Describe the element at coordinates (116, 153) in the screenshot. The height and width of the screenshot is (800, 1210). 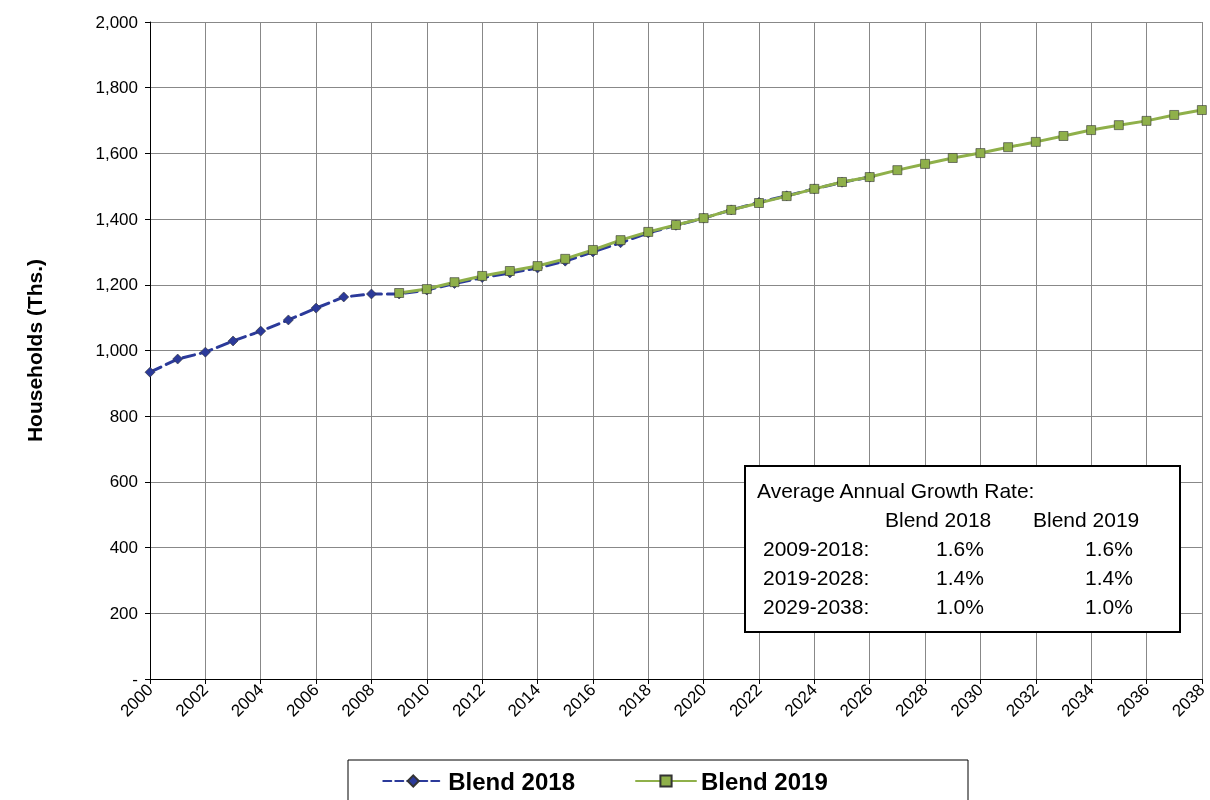
I see `y-tick-label: 1,600` at that location.